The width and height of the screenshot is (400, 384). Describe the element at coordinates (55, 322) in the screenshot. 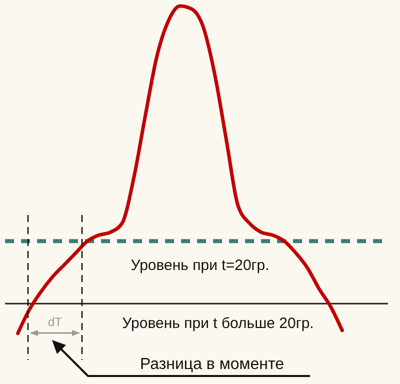

I see `annotation: dT` at that location.